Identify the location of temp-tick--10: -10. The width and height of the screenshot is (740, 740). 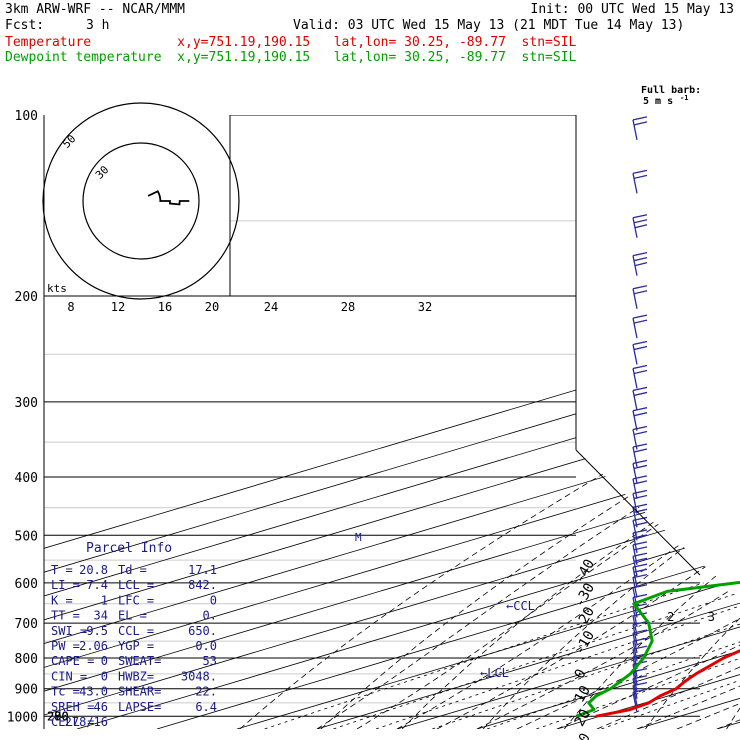
(585, 643).